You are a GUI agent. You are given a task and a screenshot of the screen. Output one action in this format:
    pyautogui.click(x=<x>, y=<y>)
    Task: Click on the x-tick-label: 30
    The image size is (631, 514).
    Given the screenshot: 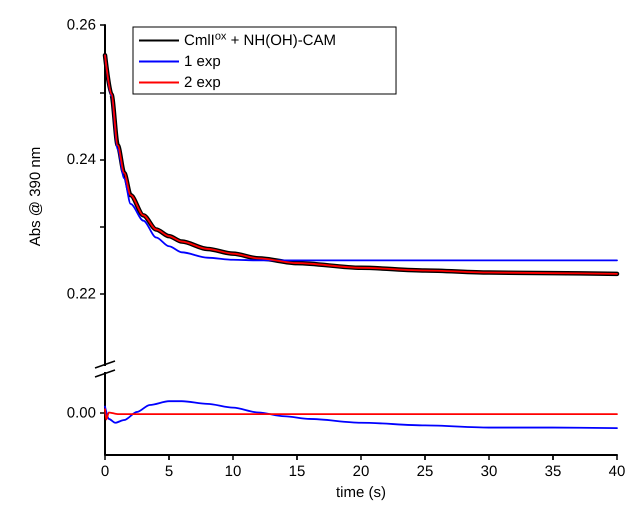 What is the action you would take?
    pyautogui.click(x=489, y=471)
    